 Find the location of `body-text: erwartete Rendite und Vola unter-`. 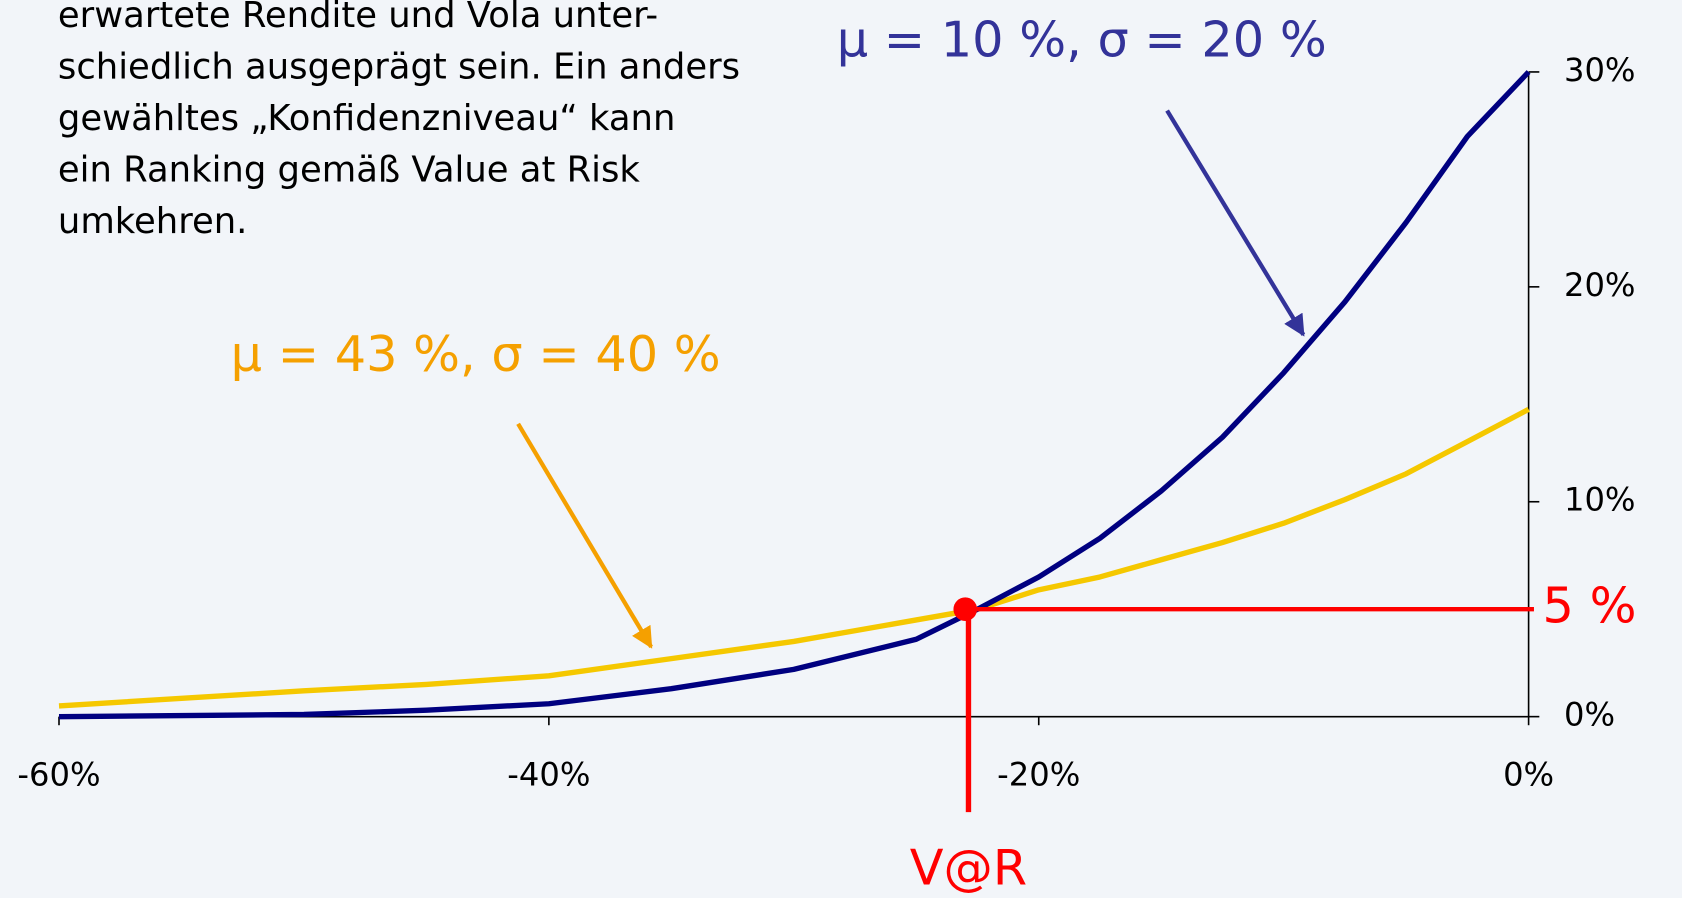

body-text: erwartete Rendite und Vola unter- is located at coordinates (358, 18).